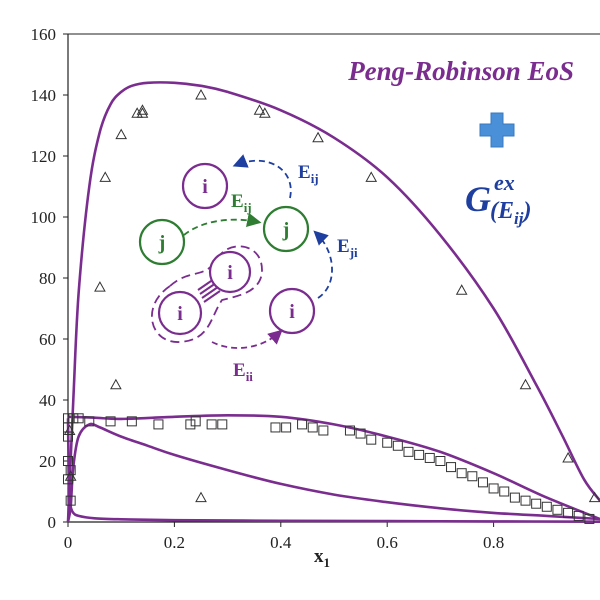 This screenshot has height=600, width=600. Describe the element at coordinates (262, 176) in the screenshot. I see `arrow-eij-blue` at that location.